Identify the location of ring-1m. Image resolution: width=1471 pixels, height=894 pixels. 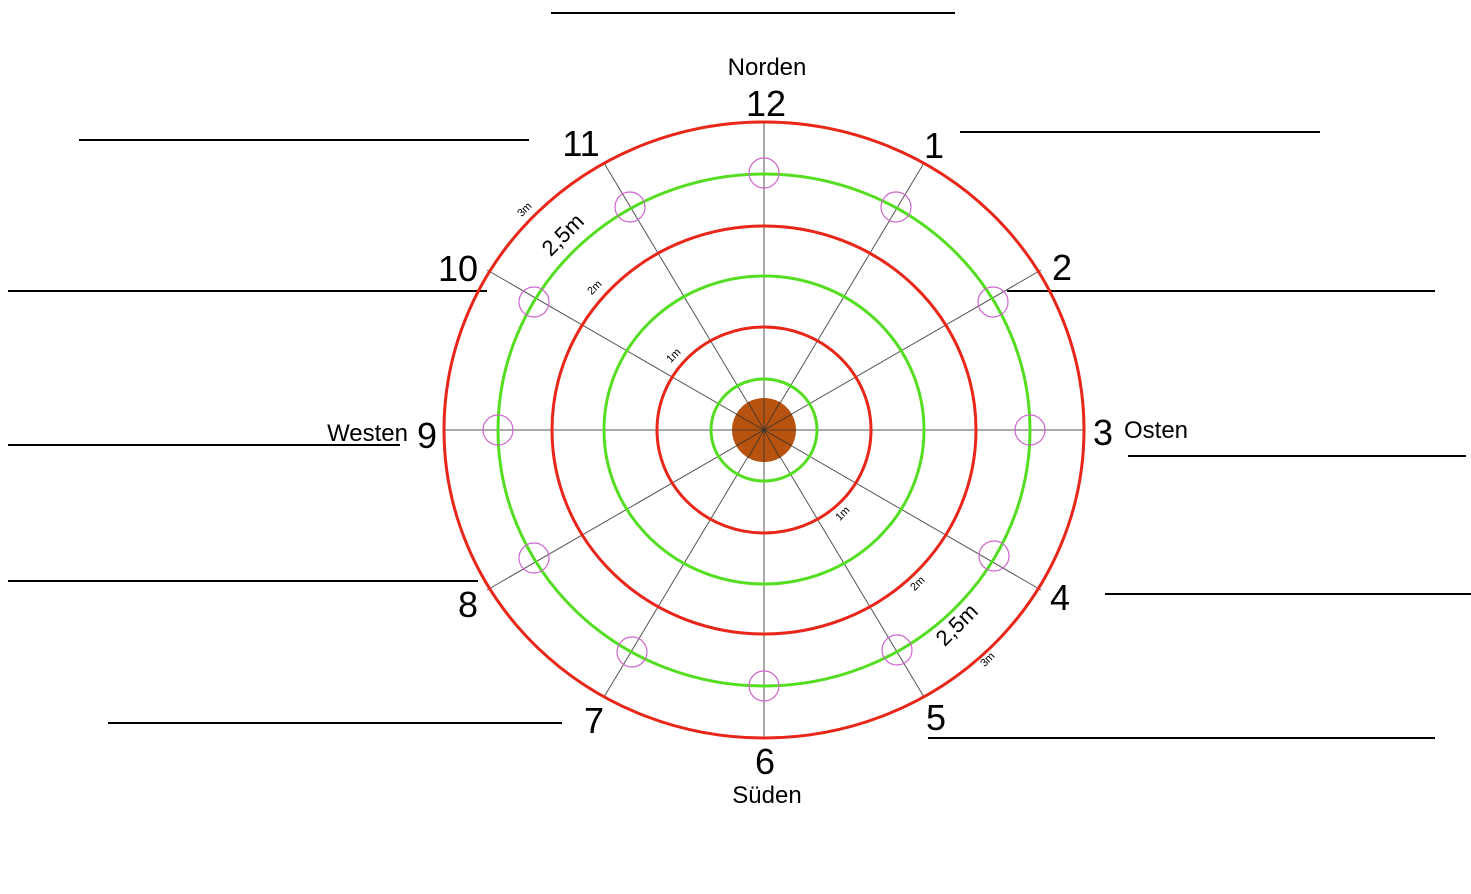
(764, 430).